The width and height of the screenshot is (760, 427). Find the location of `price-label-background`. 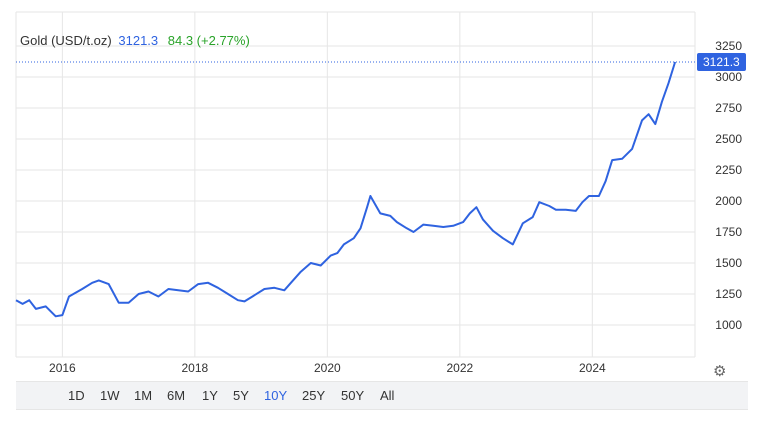

price-label-background is located at coordinates (721, 61).